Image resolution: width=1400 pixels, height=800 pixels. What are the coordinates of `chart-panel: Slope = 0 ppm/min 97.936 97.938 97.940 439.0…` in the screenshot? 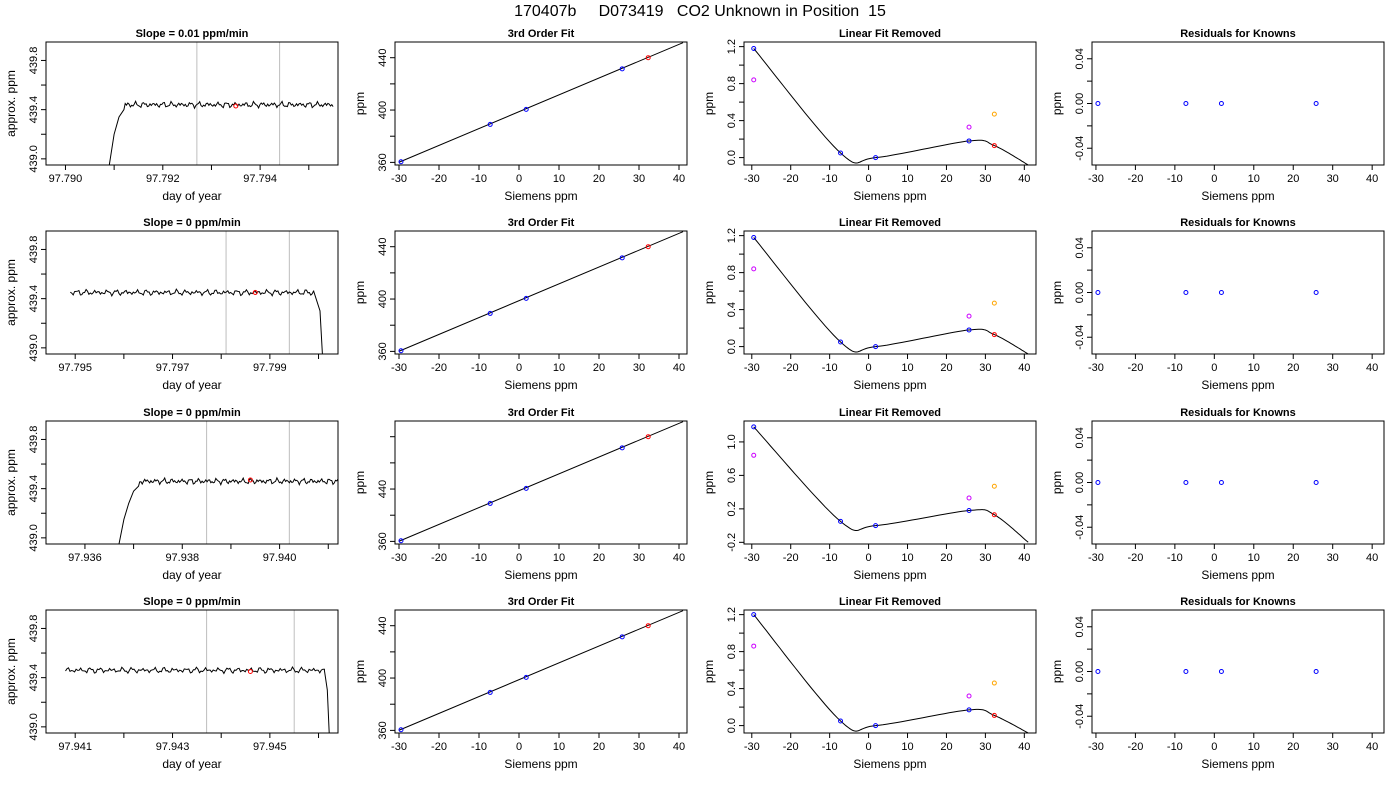 It's located at (171, 494).